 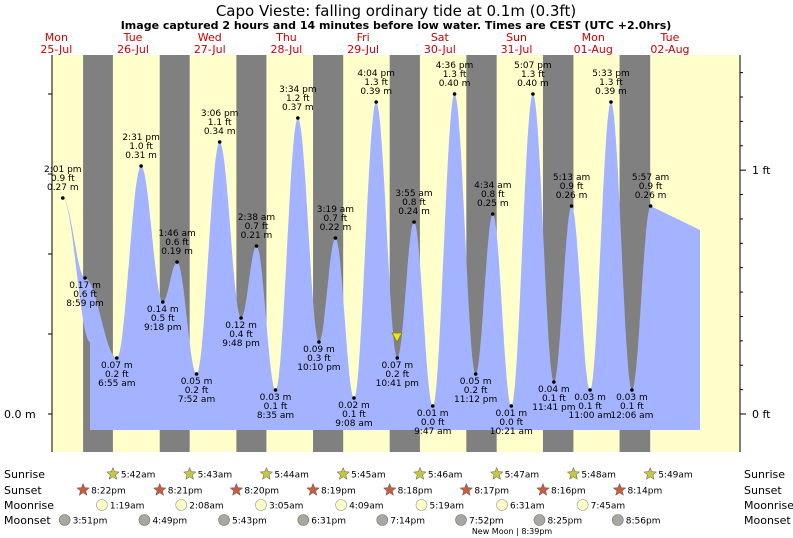 What do you see at coordinates (432, 432) in the screenshot?
I see `low-tide-label: 9:47 am` at bounding box center [432, 432].